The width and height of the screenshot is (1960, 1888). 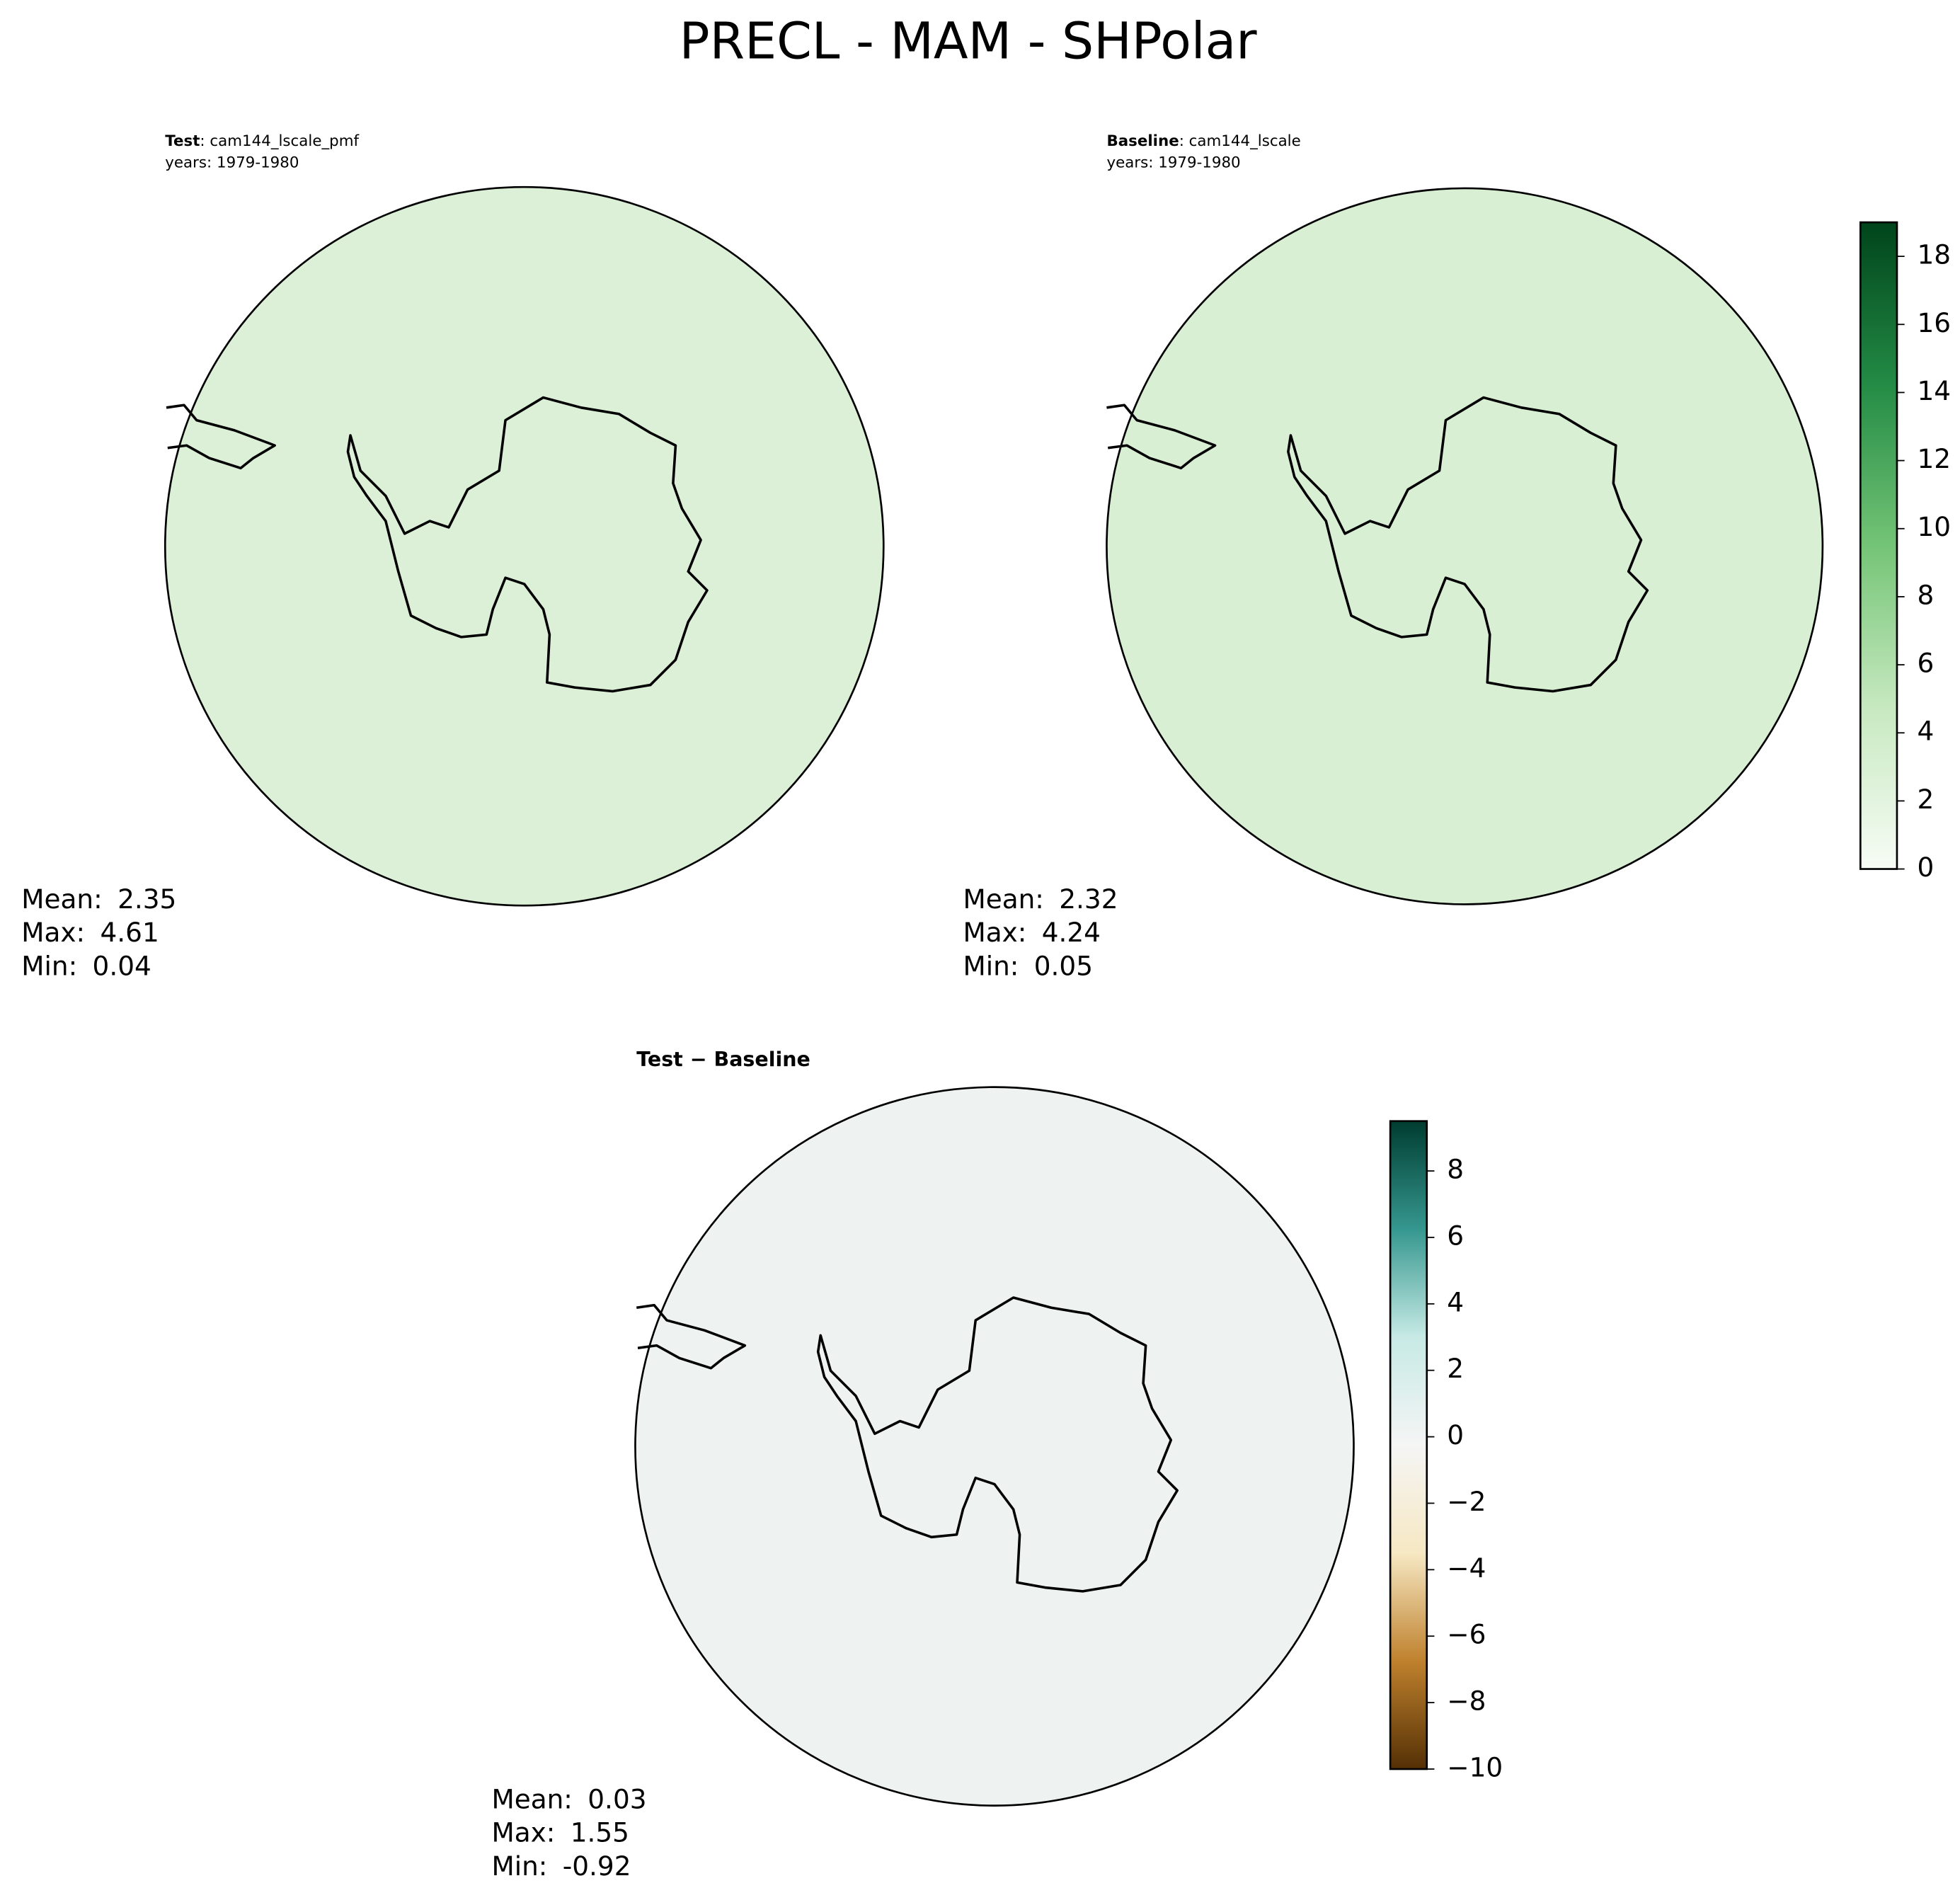 What do you see at coordinates (1934, 458) in the screenshot?
I see `colorbar-tick-label: 12` at bounding box center [1934, 458].